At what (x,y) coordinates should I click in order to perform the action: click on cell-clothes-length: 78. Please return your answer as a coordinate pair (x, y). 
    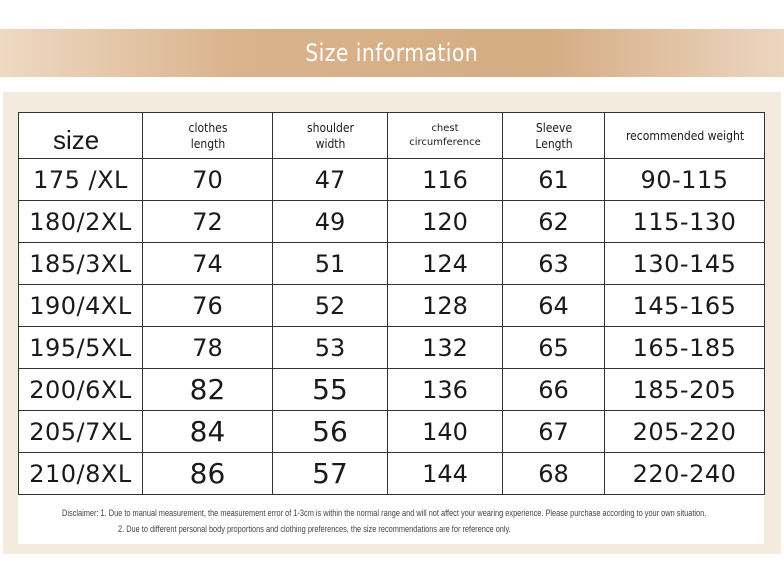
    Looking at the image, I should click on (207, 347).